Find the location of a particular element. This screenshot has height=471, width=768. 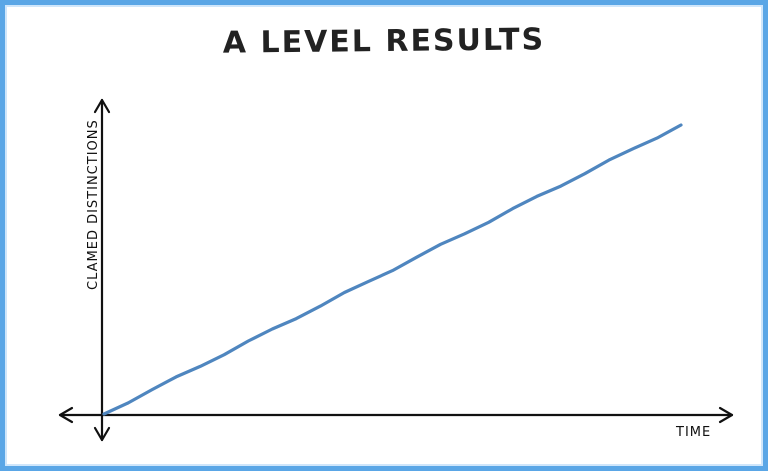

x-axis-arrow-right is located at coordinates (726, 415).